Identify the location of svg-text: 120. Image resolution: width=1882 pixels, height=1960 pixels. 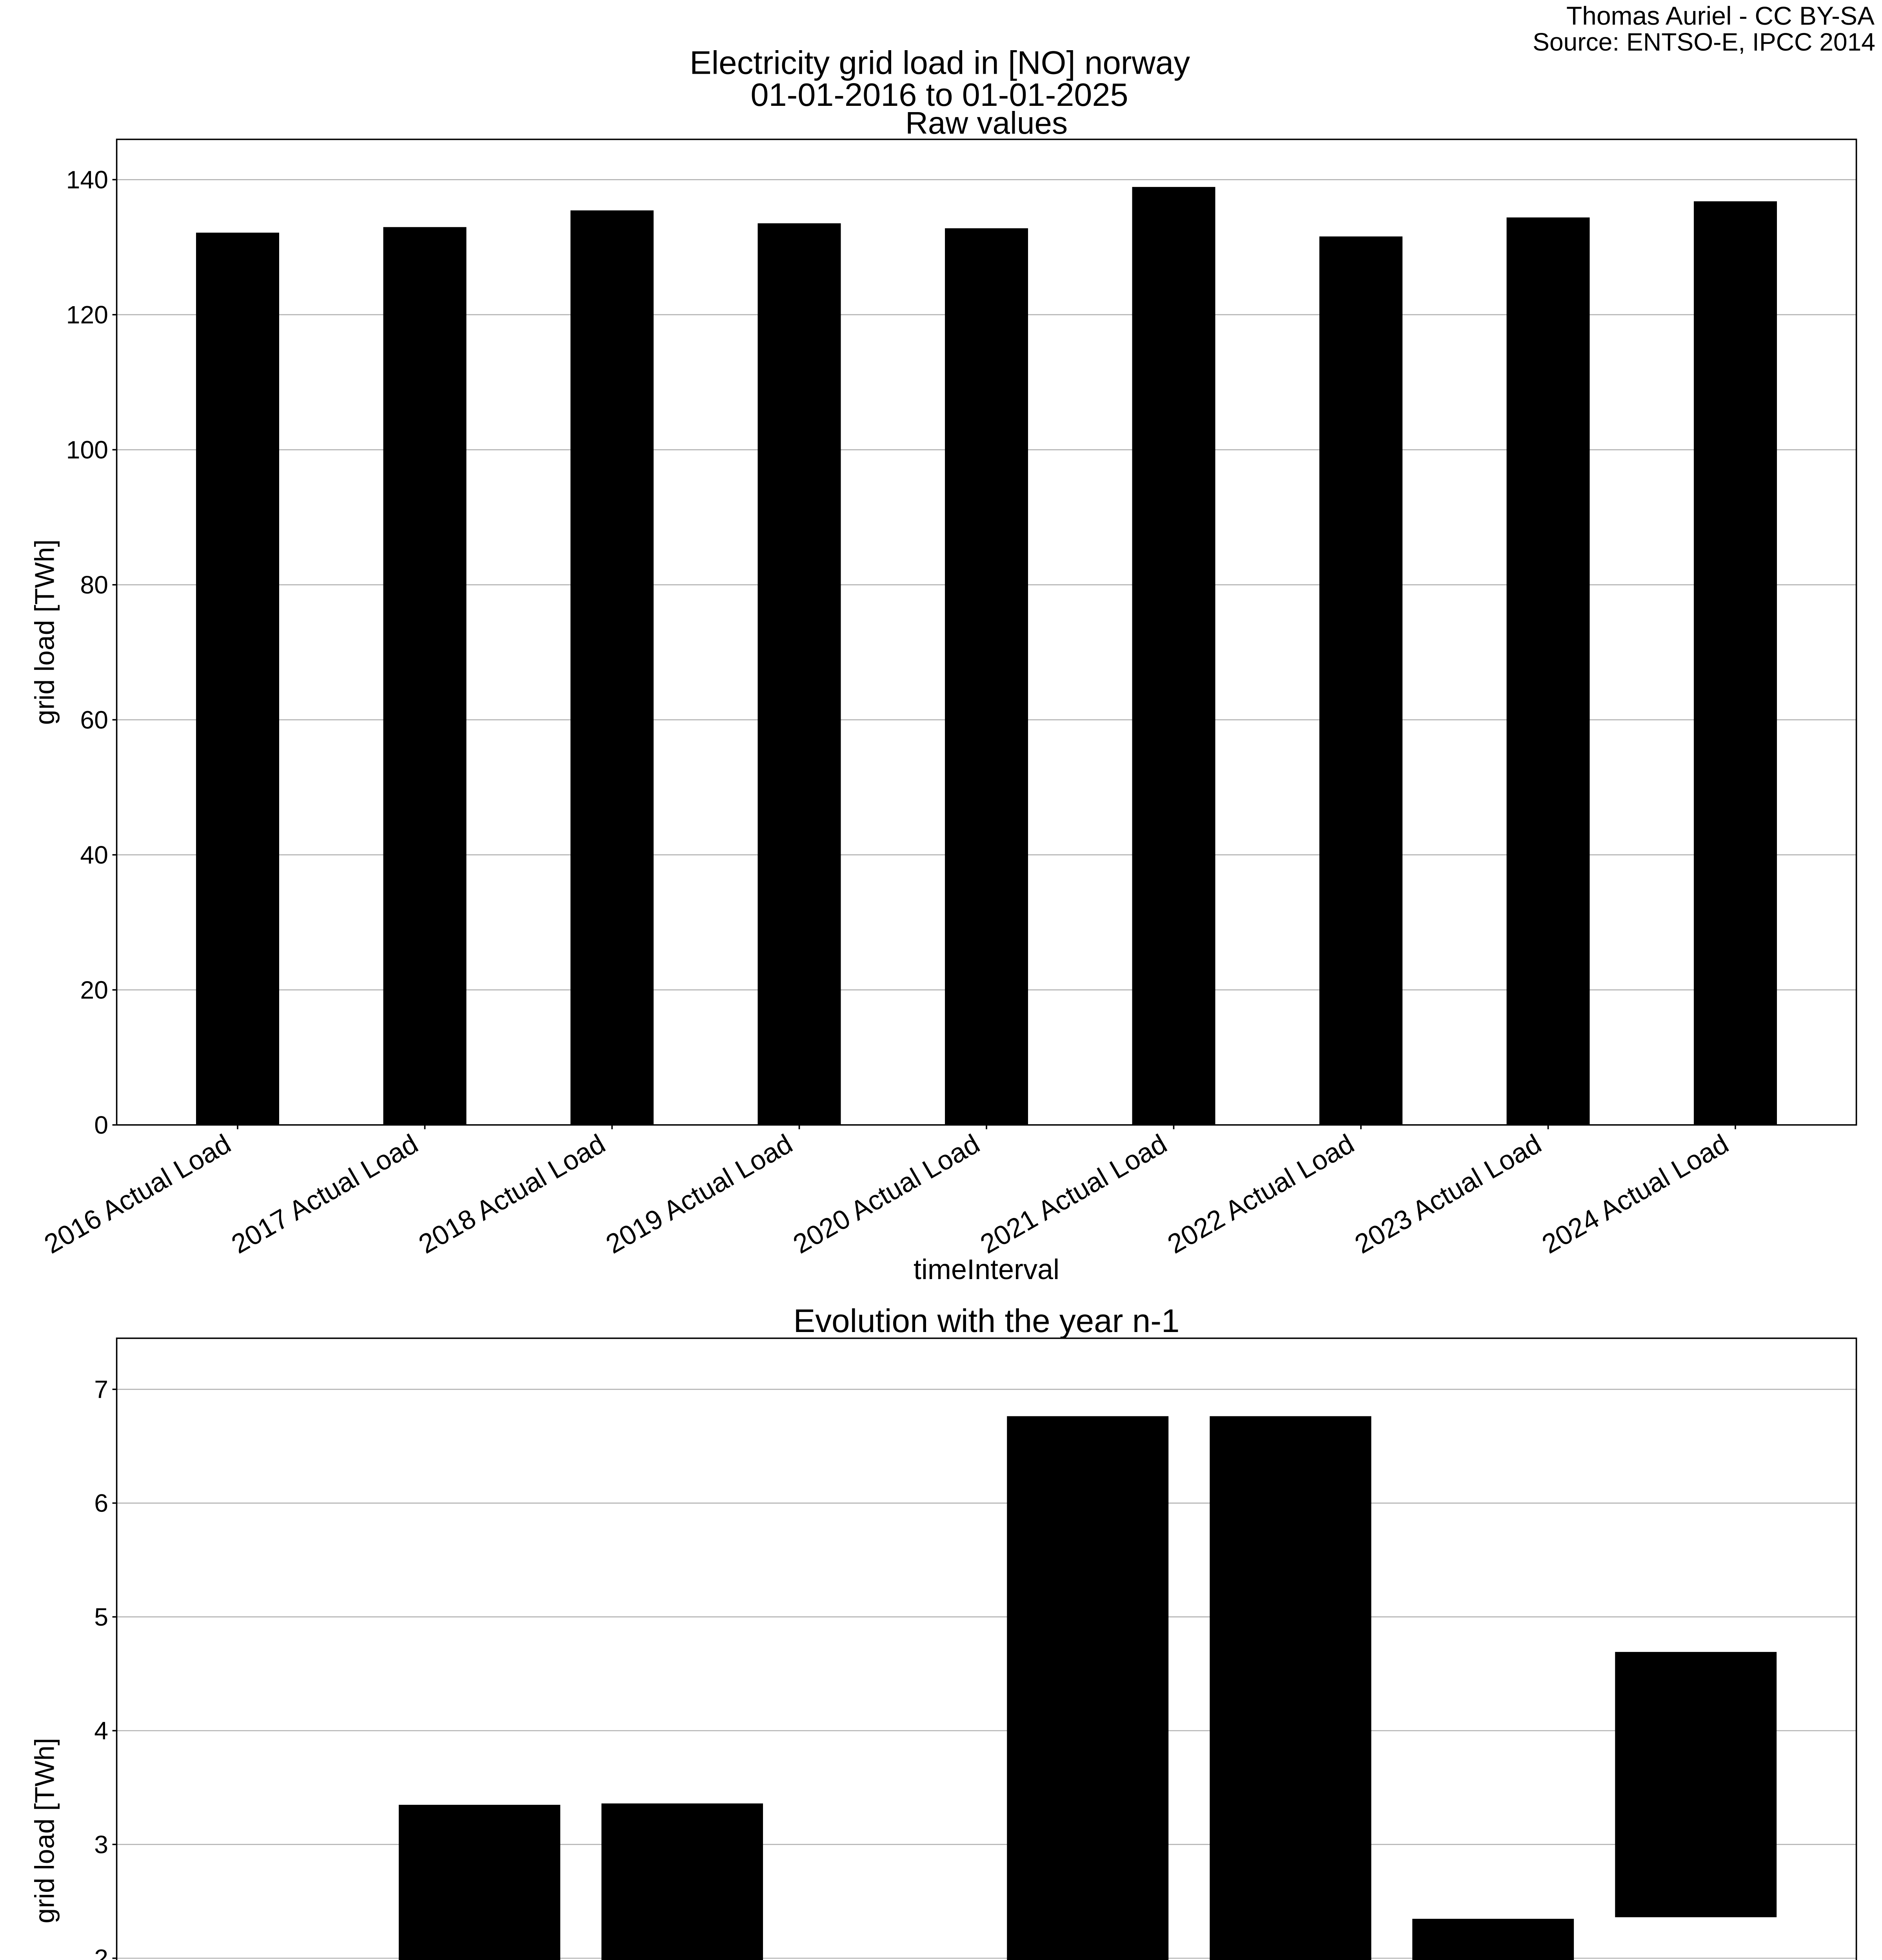
(87, 315).